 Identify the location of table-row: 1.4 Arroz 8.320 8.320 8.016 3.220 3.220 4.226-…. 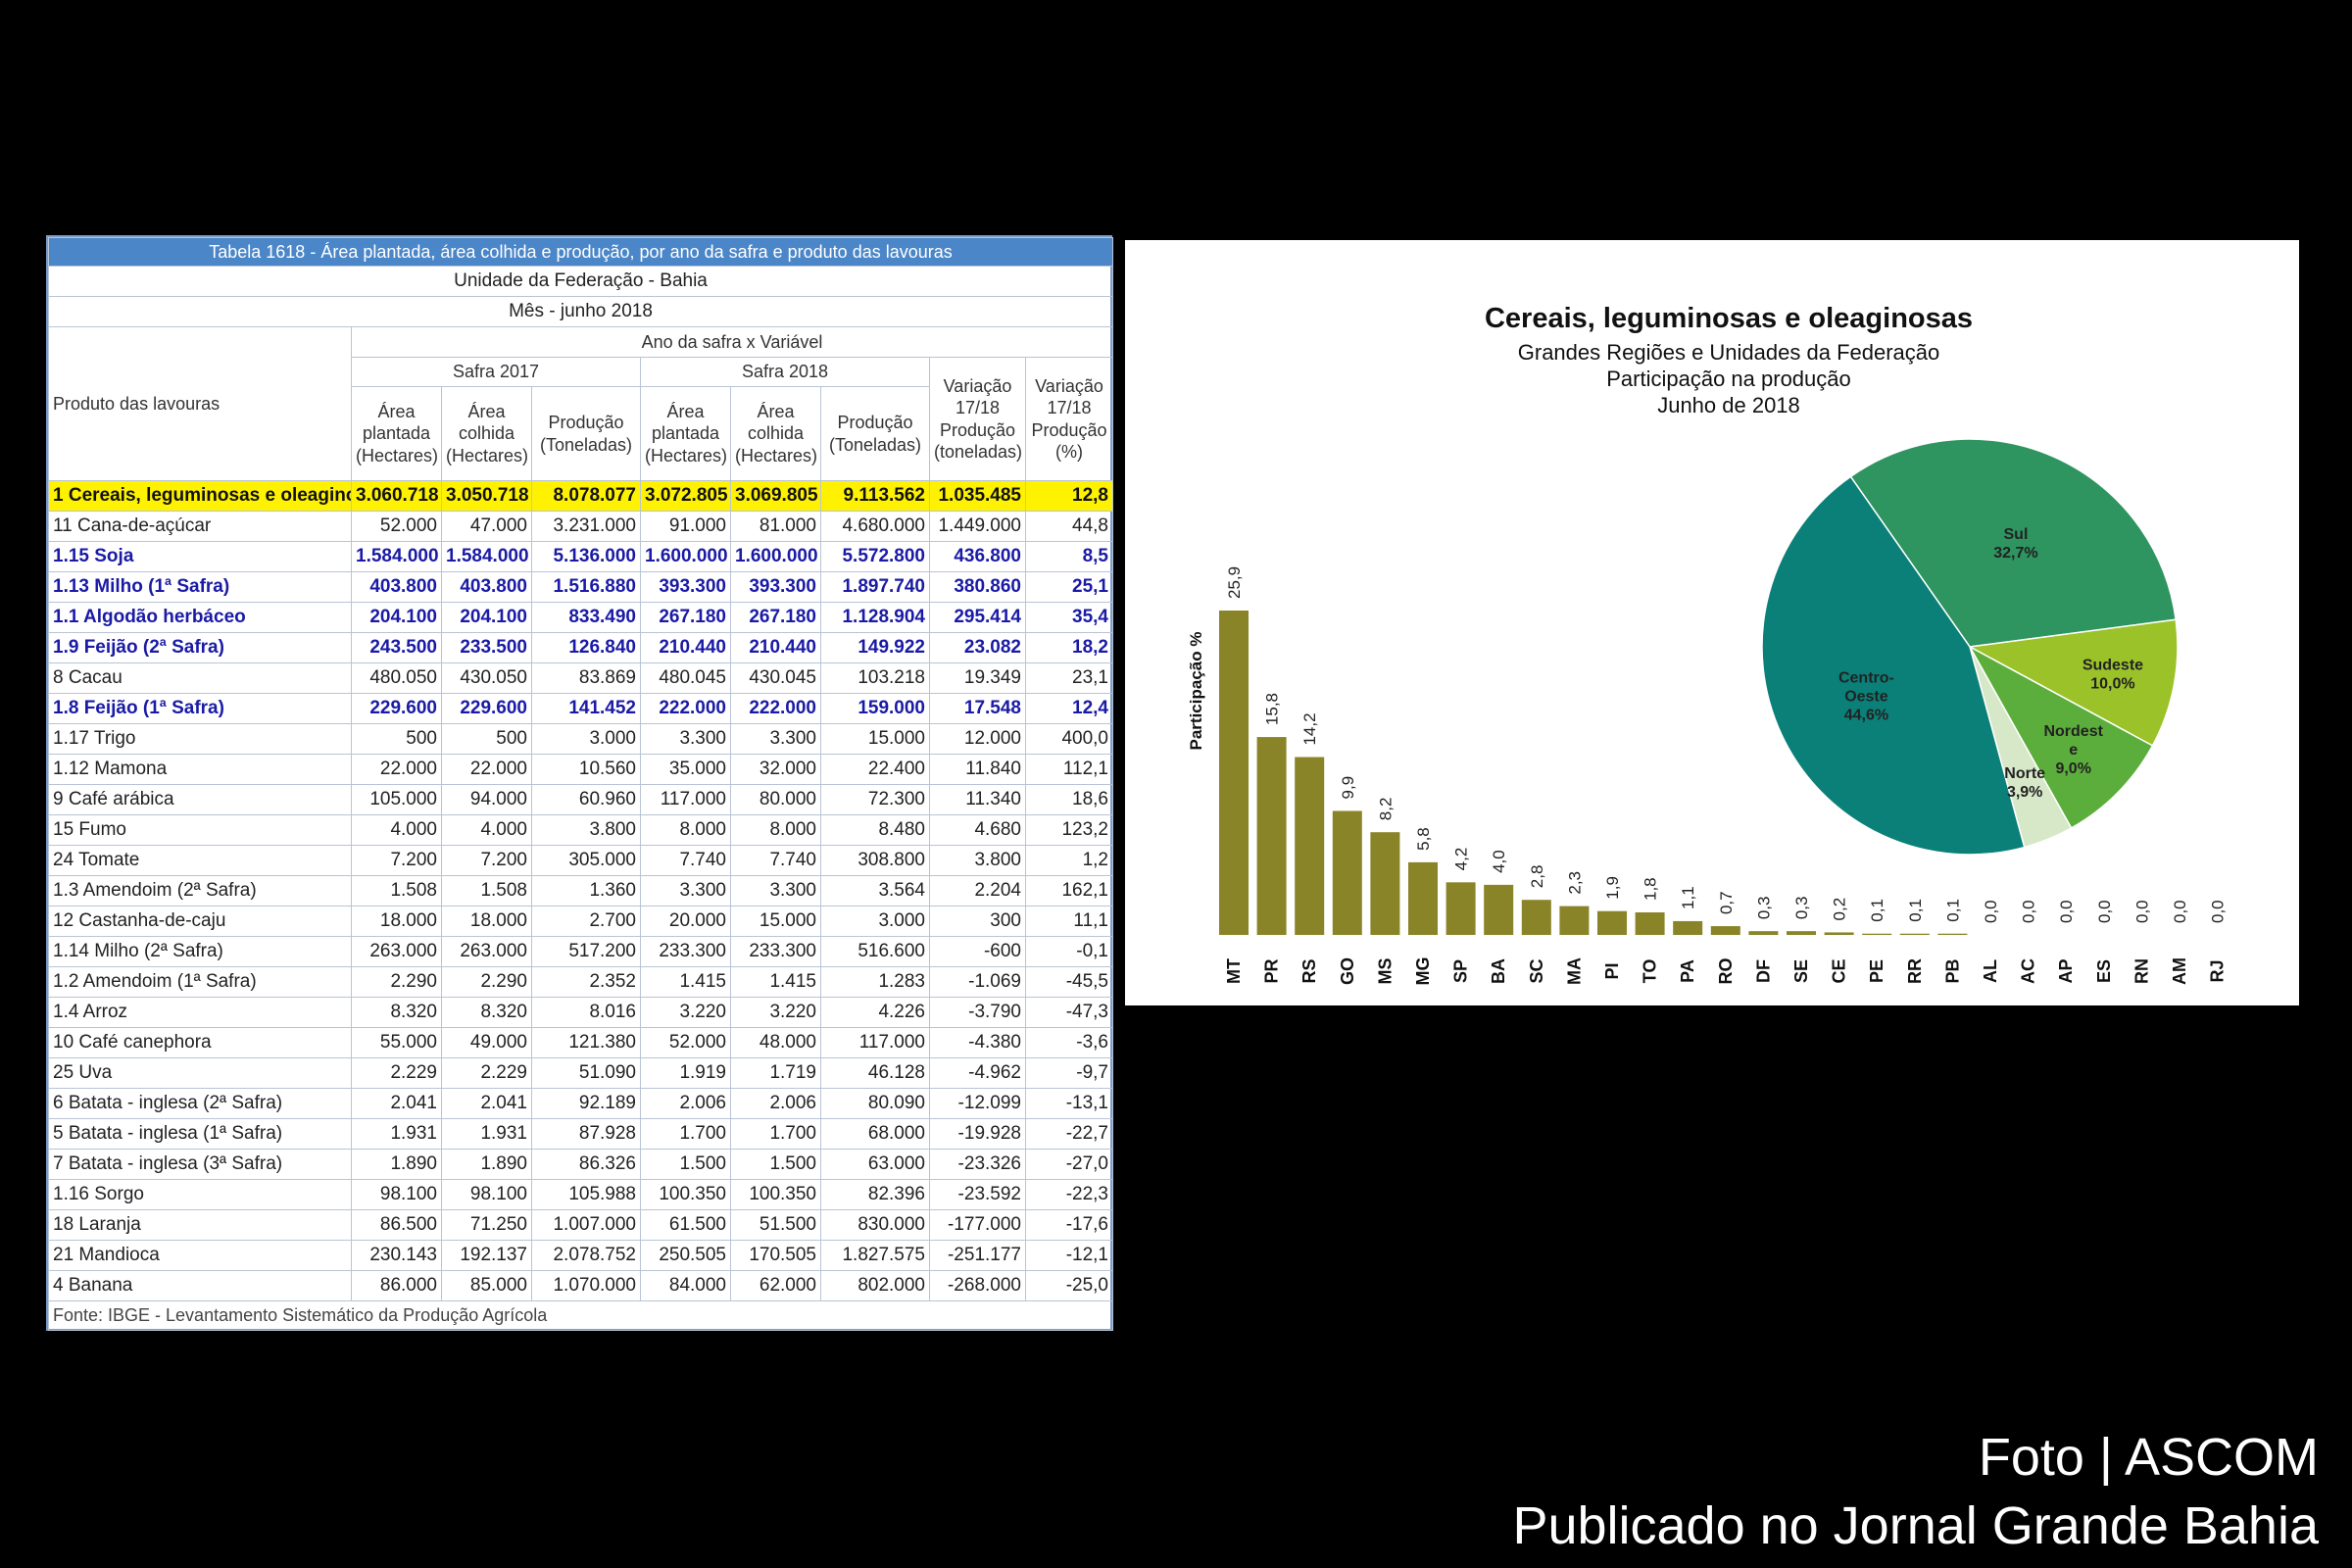
(580, 1012).